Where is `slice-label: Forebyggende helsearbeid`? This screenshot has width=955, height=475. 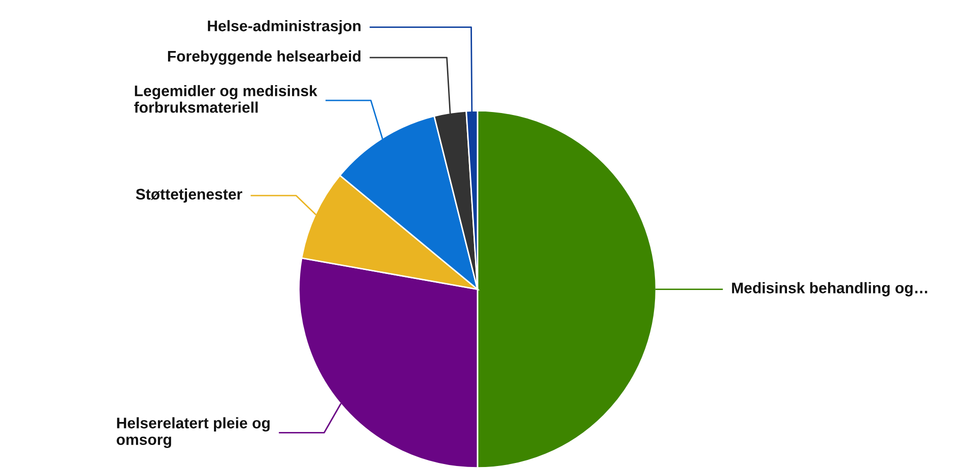 slice-label: Forebyggende helsearbeid is located at coordinates (264, 57).